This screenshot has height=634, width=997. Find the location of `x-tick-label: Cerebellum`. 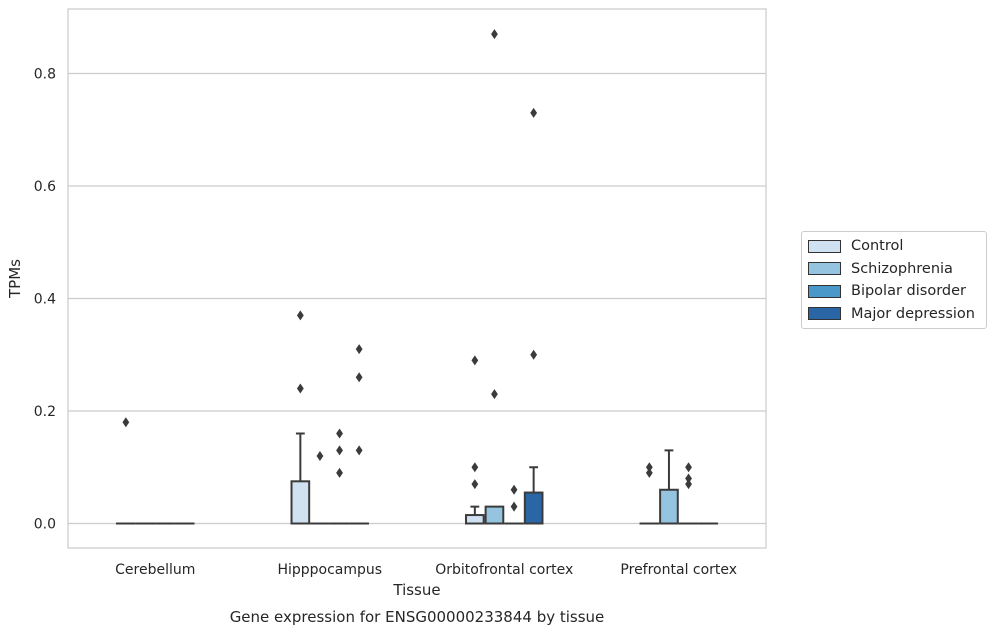

x-tick-label: Cerebellum is located at coordinates (155, 570).